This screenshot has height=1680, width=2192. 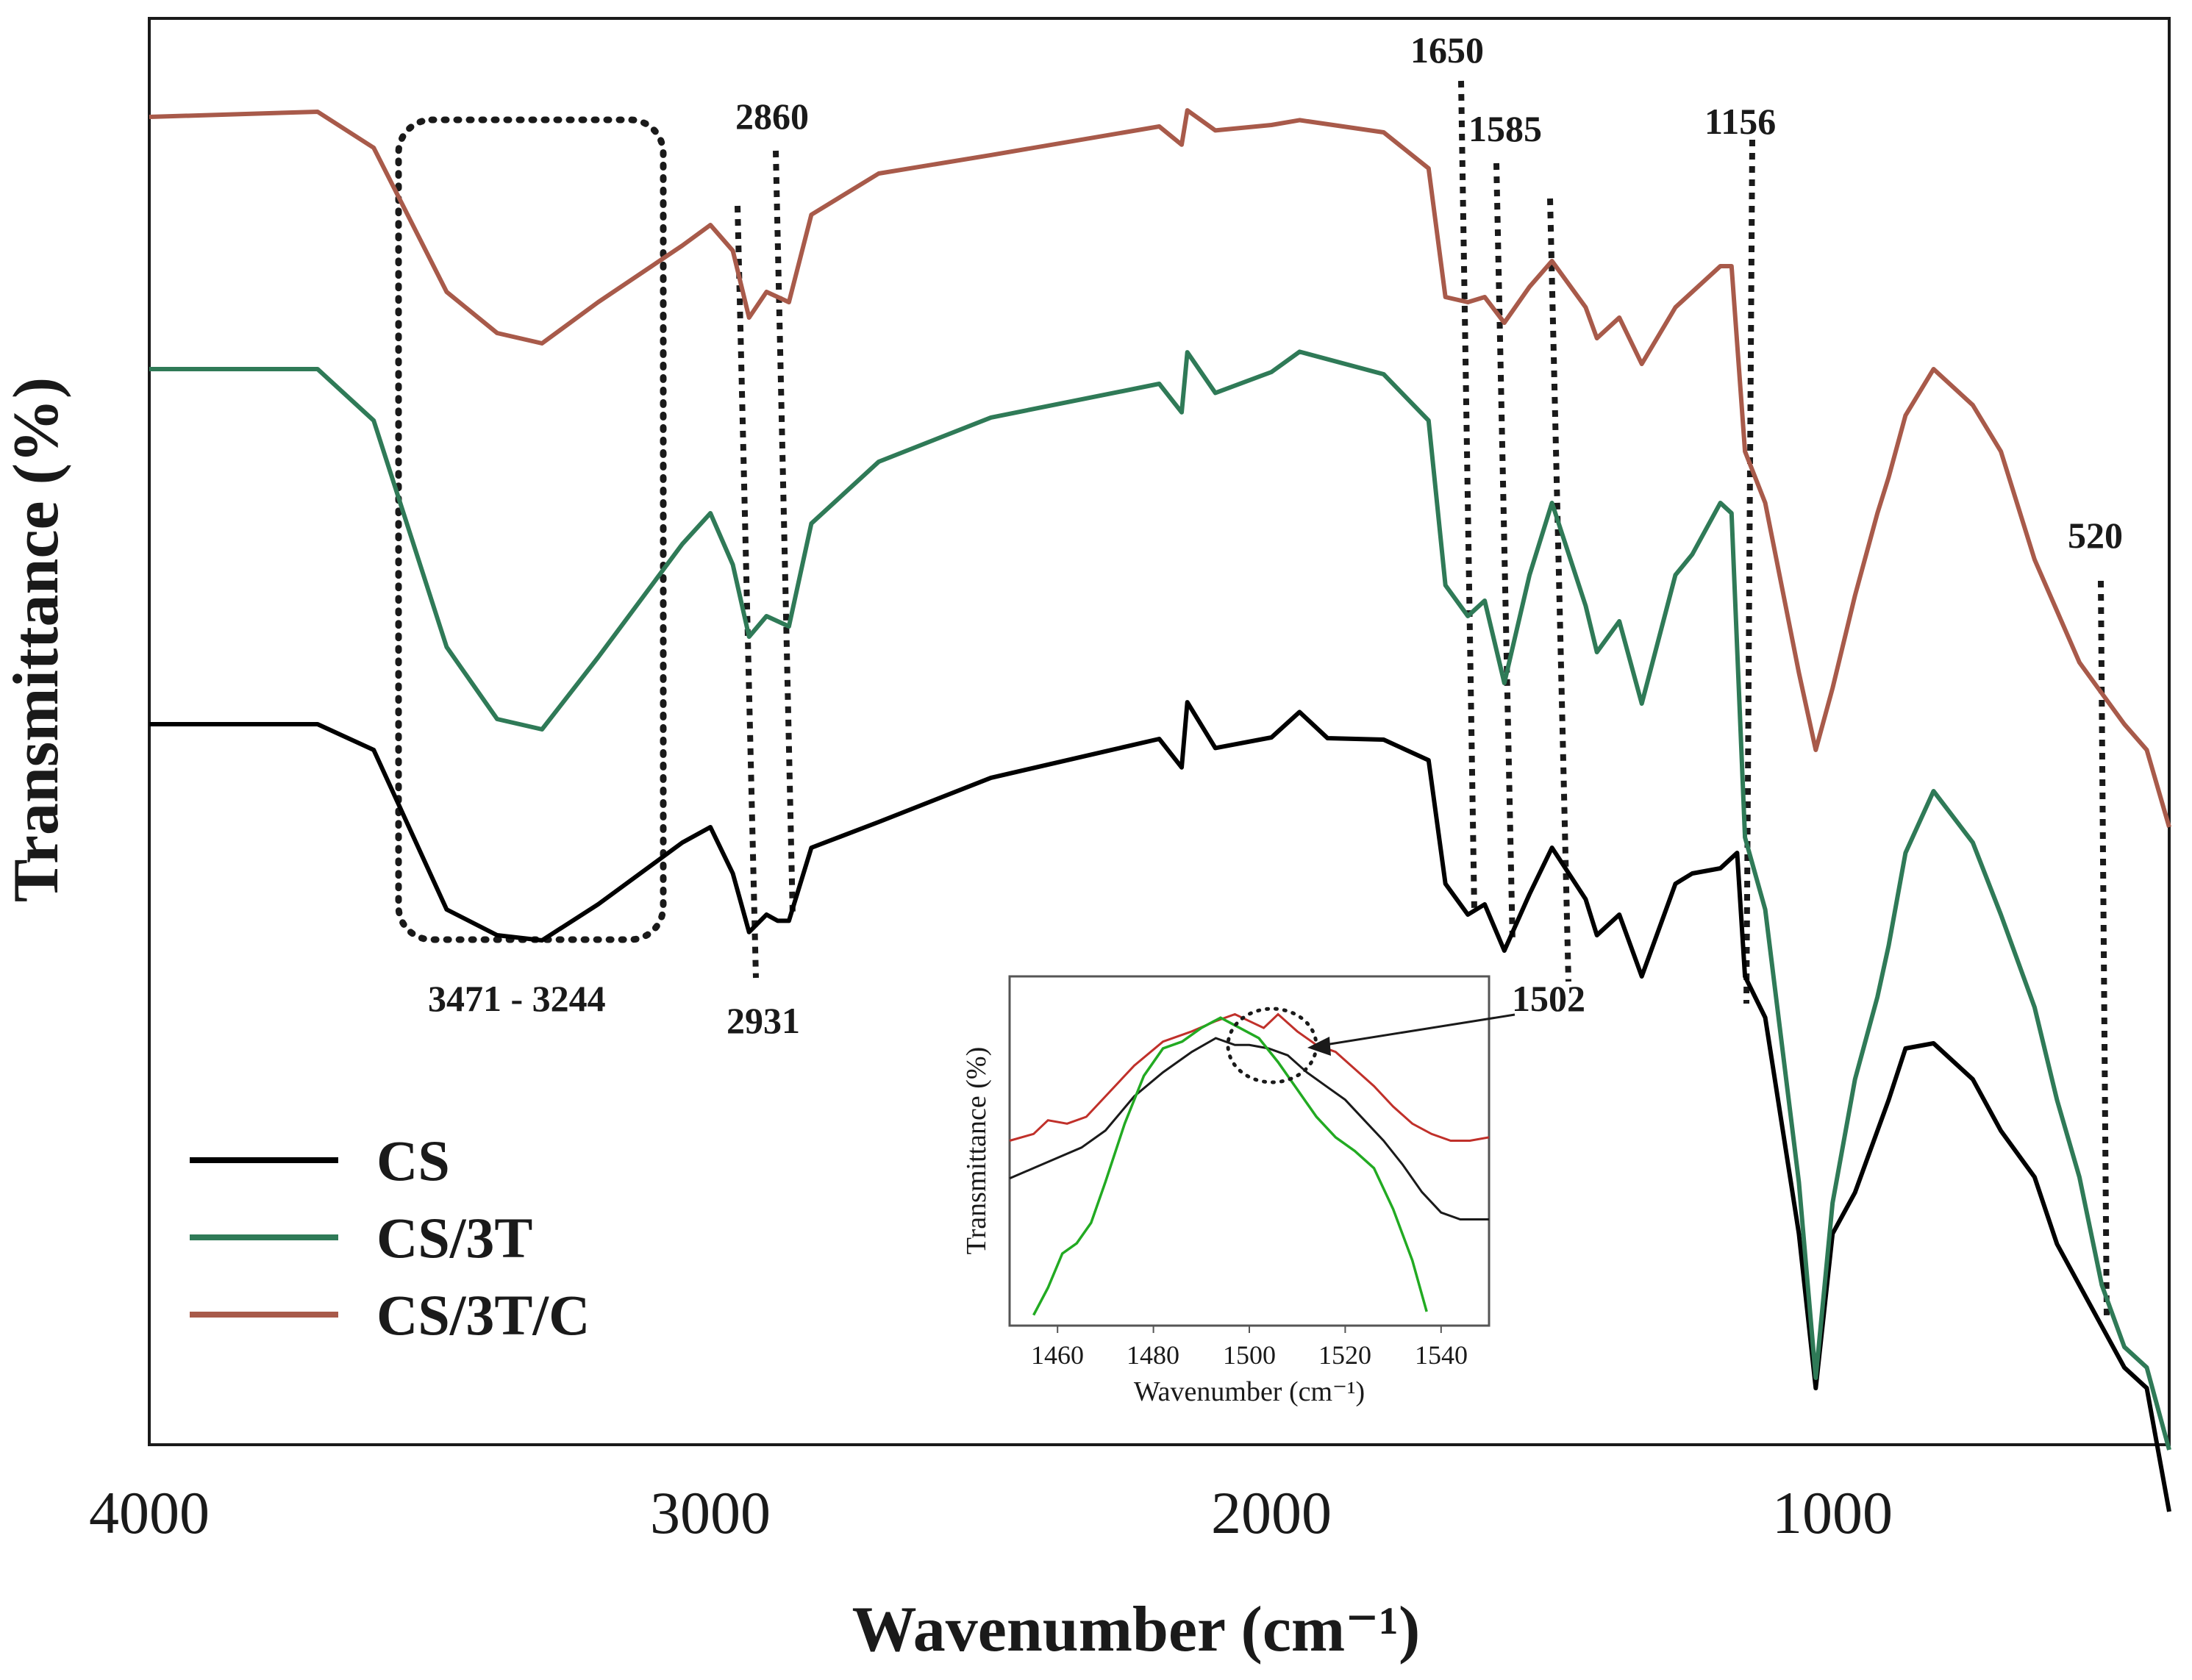 I want to click on inset-x-axis-title: Wavenumber (cm⁻¹), so click(x=1249, y=1391).